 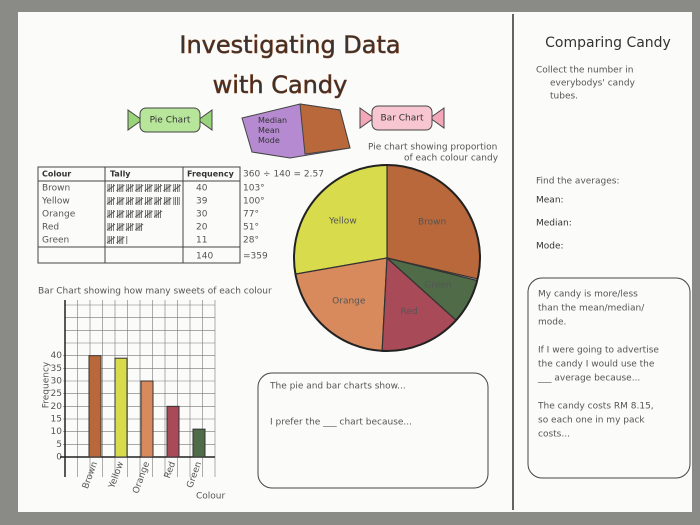 I want to click on summary-box, so click(x=373, y=430).